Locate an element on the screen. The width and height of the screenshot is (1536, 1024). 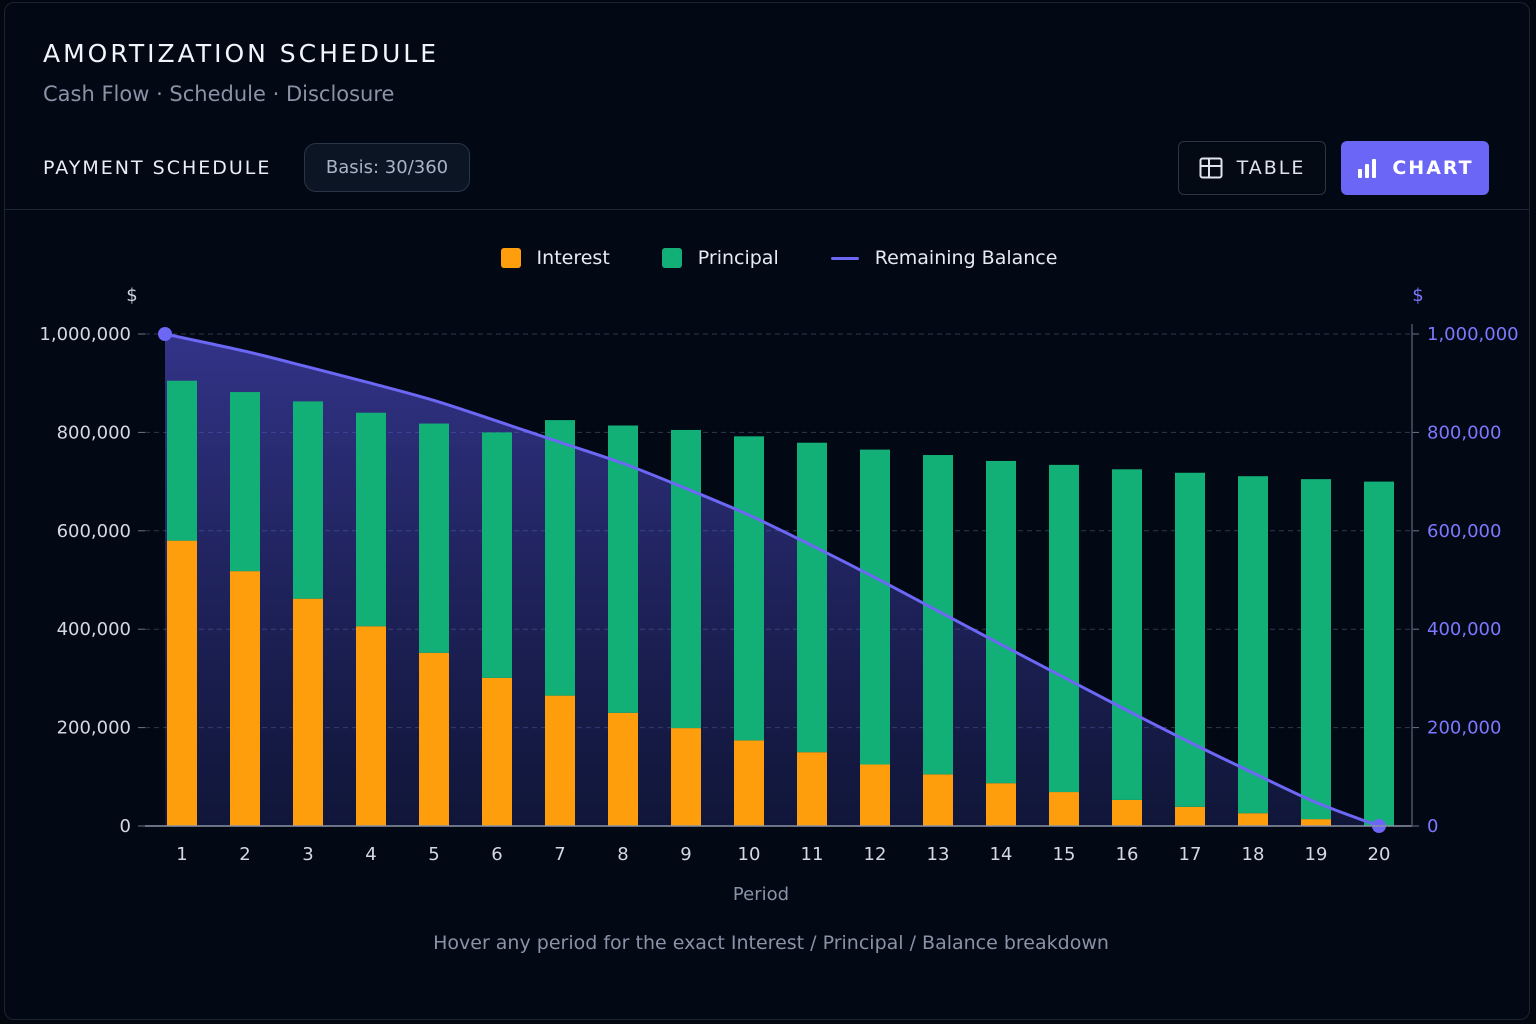
legend-item-balance: Remaining Balance is located at coordinates (944, 258).